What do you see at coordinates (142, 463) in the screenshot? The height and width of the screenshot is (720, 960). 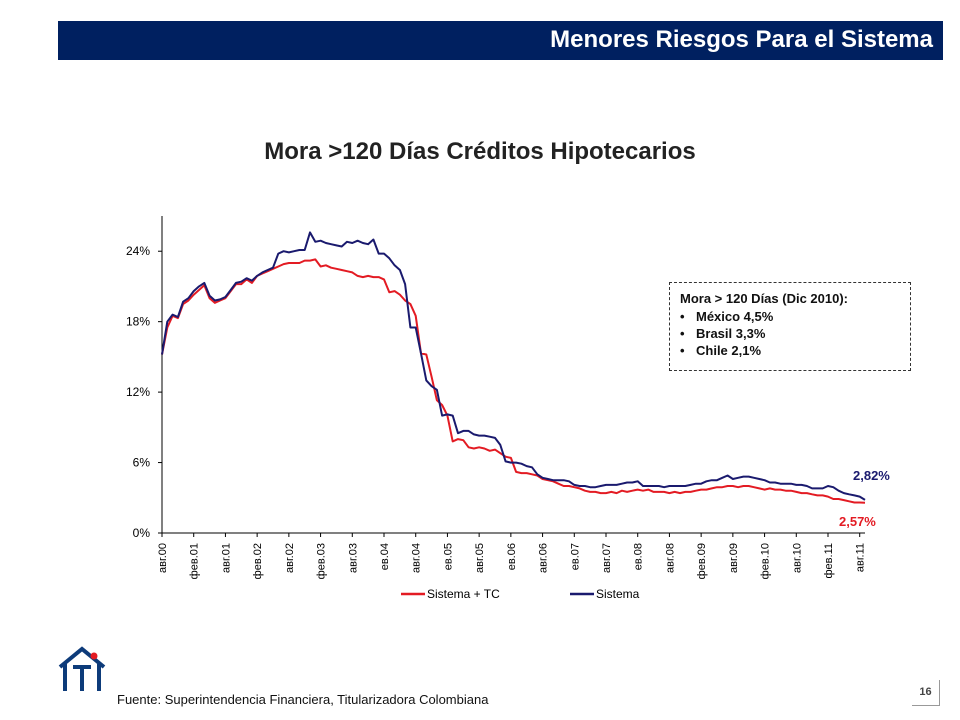 I see `y-tick-label: 6%` at bounding box center [142, 463].